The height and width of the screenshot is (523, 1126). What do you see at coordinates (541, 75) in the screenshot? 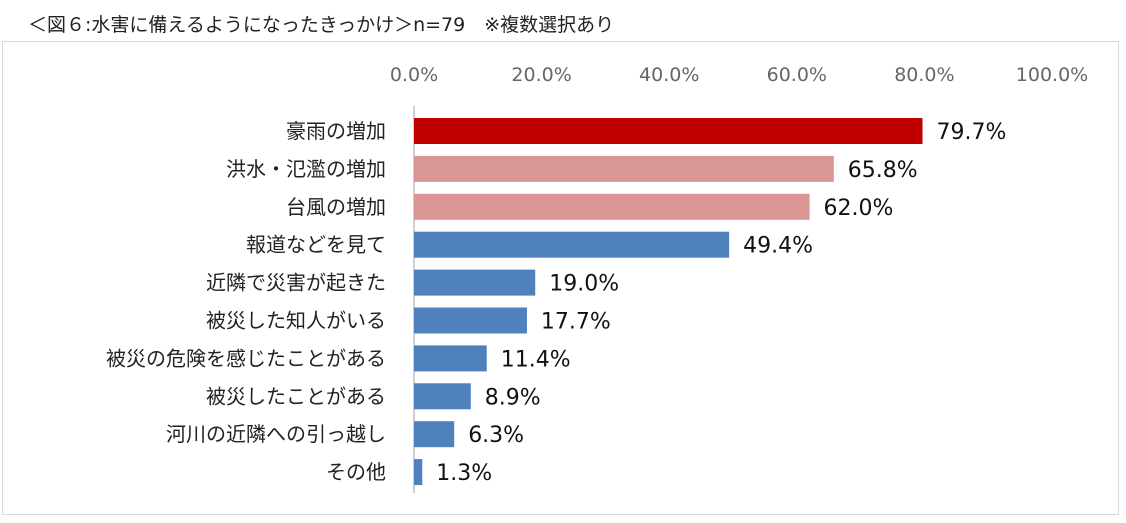
I see `x-tick-label: 20.0%` at bounding box center [541, 75].